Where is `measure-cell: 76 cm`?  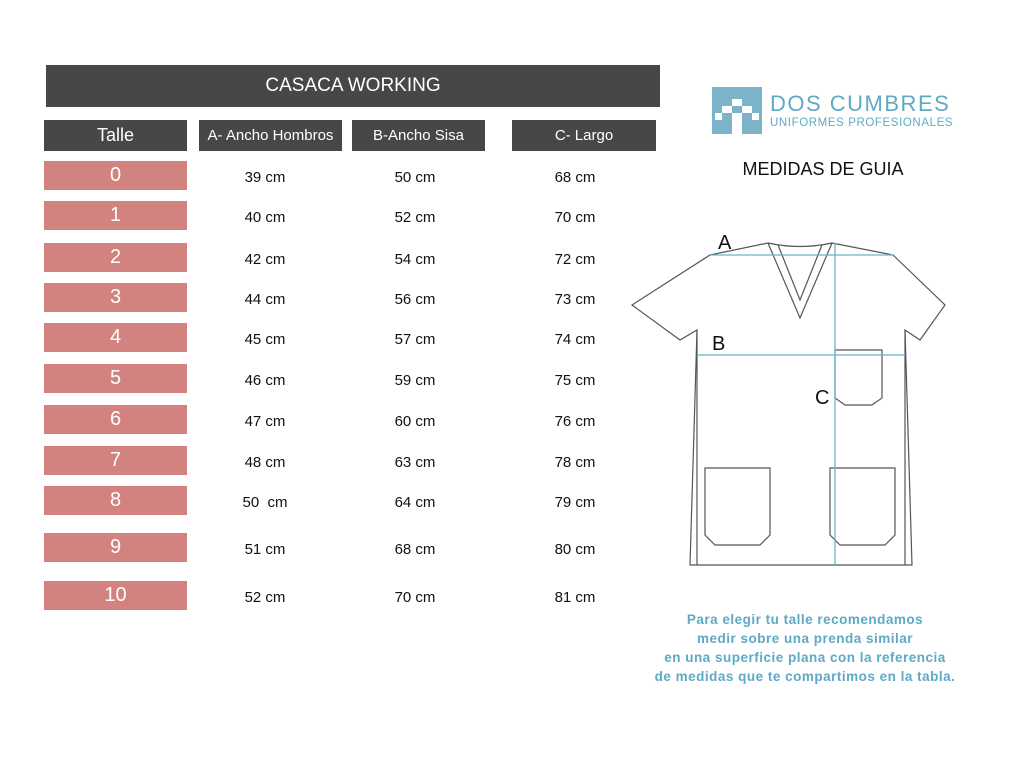 measure-cell: 76 cm is located at coordinates (575, 421).